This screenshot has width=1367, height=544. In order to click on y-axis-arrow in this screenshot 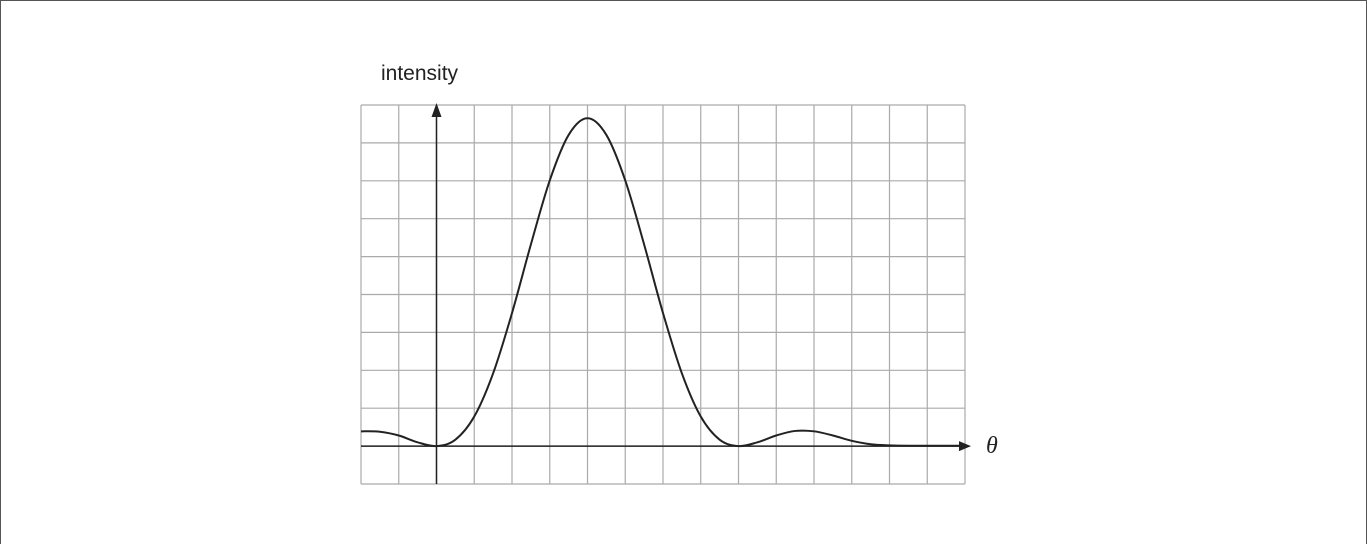, I will do `click(436, 110)`.